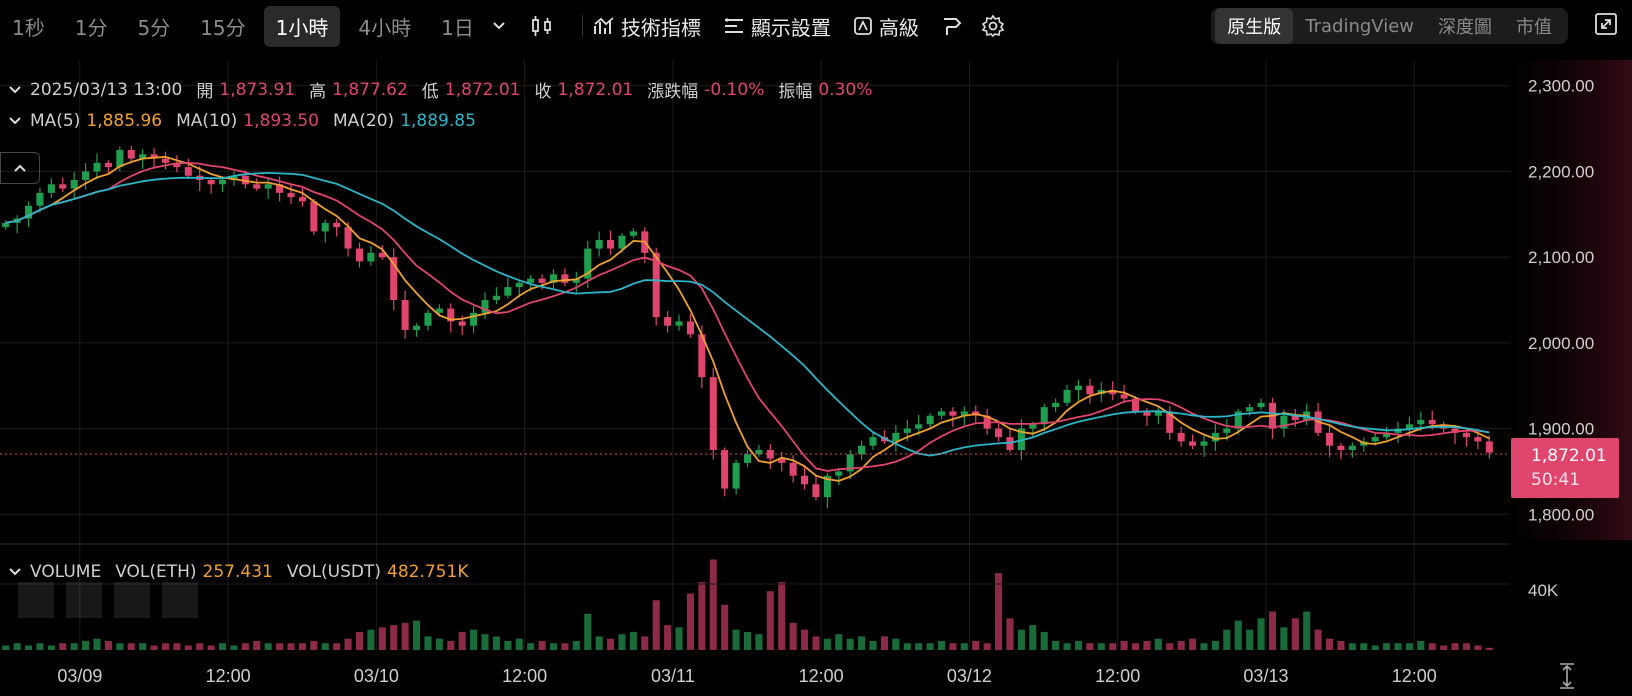 The height and width of the screenshot is (696, 1632). What do you see at coordinates (257, 89) in the screenshot?
I see `open-value: 1,873.91` at bounding box center [257, 89].